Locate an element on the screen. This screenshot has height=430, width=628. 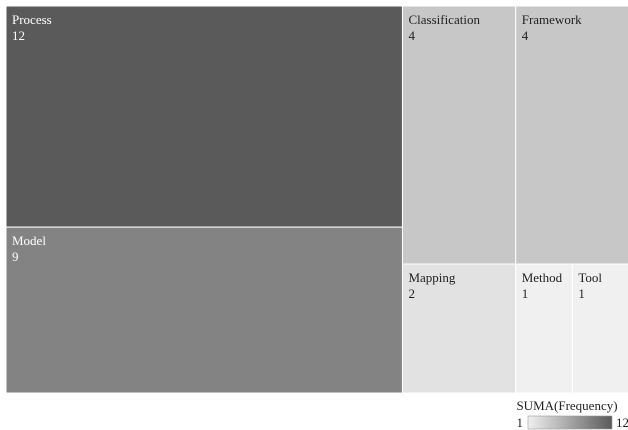
tile-value-classification: 4 is located at coordinates (411, 35).